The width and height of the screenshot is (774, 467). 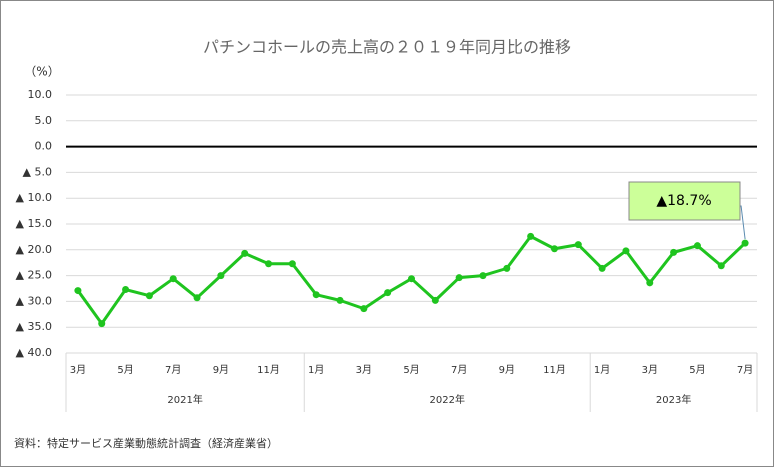 I want to click on y-tick-label: ▲ 40.0, so click(x=34, y=352).